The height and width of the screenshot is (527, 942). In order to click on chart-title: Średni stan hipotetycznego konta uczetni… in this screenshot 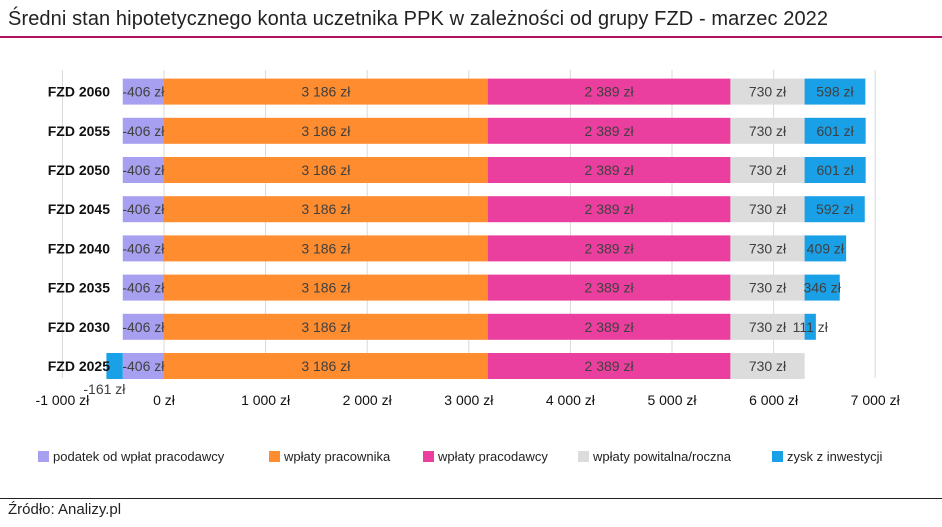, I will do `click(418, 19)`.